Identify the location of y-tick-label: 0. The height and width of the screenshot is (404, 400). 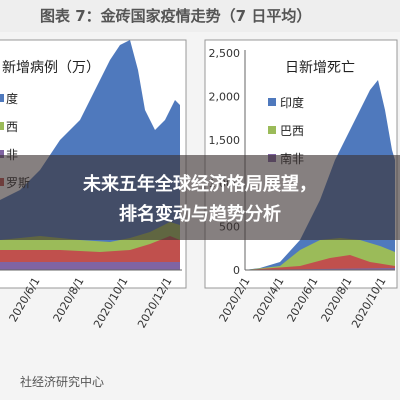
(236, 270).